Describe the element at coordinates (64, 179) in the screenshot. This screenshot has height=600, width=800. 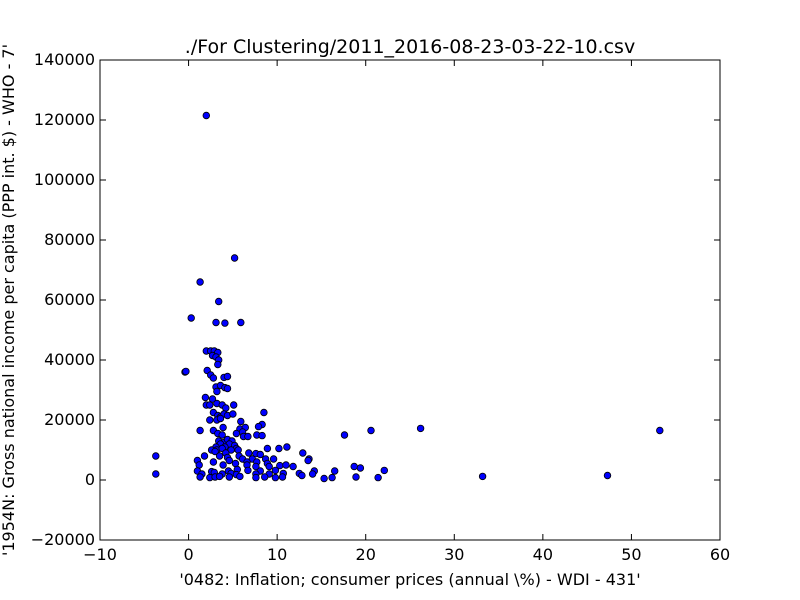
I see `y-tick-label: 100000` at that location.